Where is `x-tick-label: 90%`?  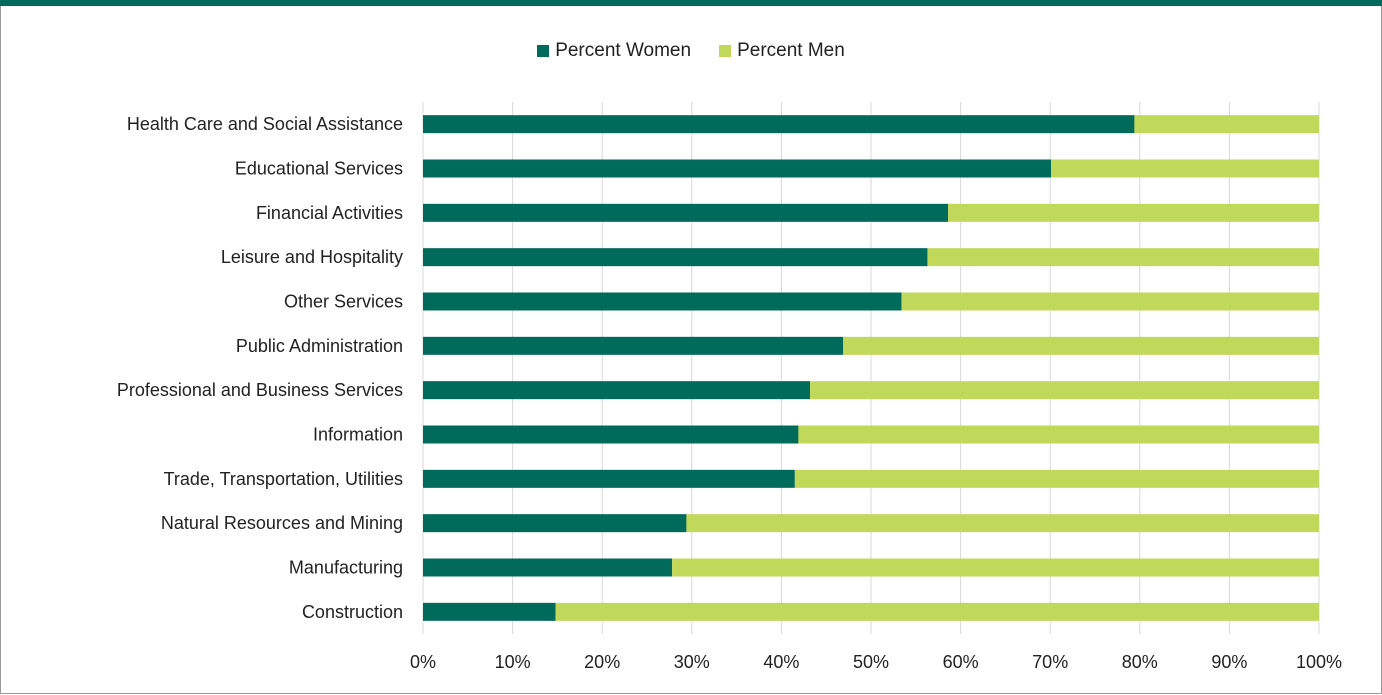 x-tick-label: 90% is located at coordinates (1229, 662).